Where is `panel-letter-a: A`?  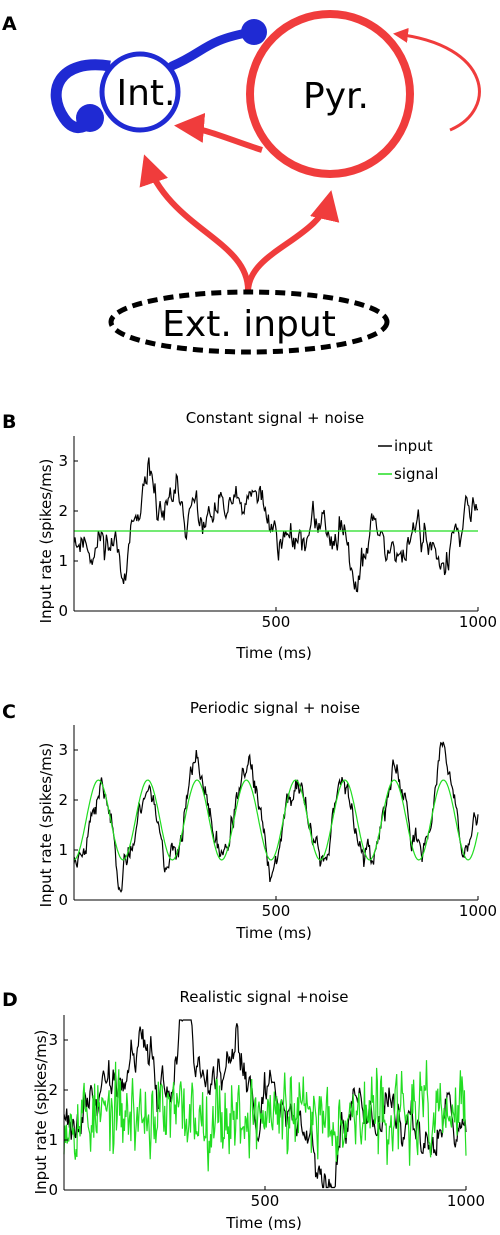
panel-letter-a: A is located at coordinates (9, 24).